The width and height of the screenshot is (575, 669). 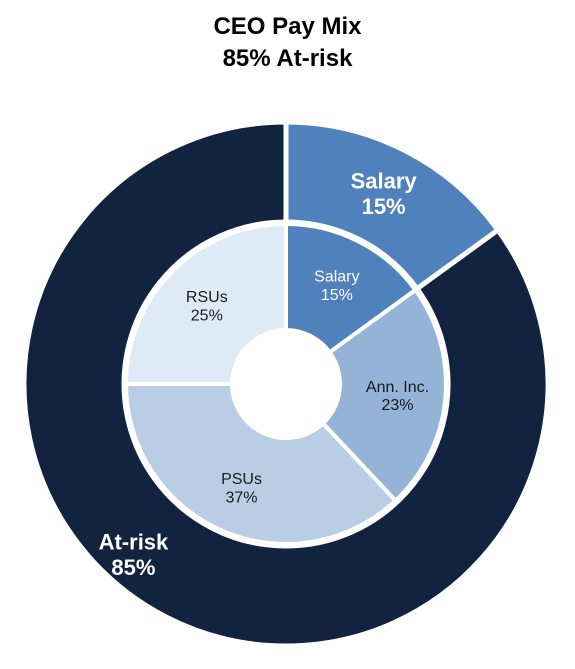 I want to click on inner-value-rsus: 25%, so click(x=207, y=315).